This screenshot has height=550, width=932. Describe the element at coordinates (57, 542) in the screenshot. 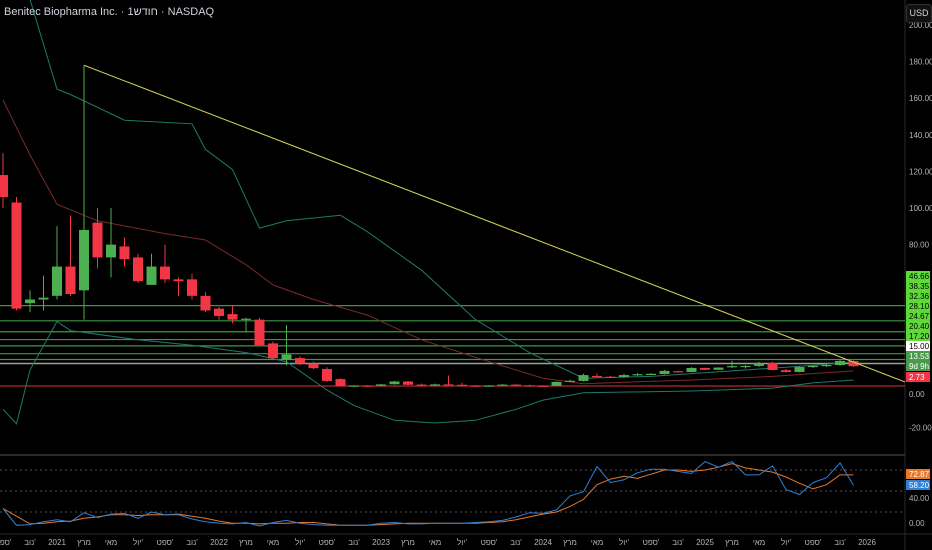

I see `time-axis-tick: 2021` at that location.